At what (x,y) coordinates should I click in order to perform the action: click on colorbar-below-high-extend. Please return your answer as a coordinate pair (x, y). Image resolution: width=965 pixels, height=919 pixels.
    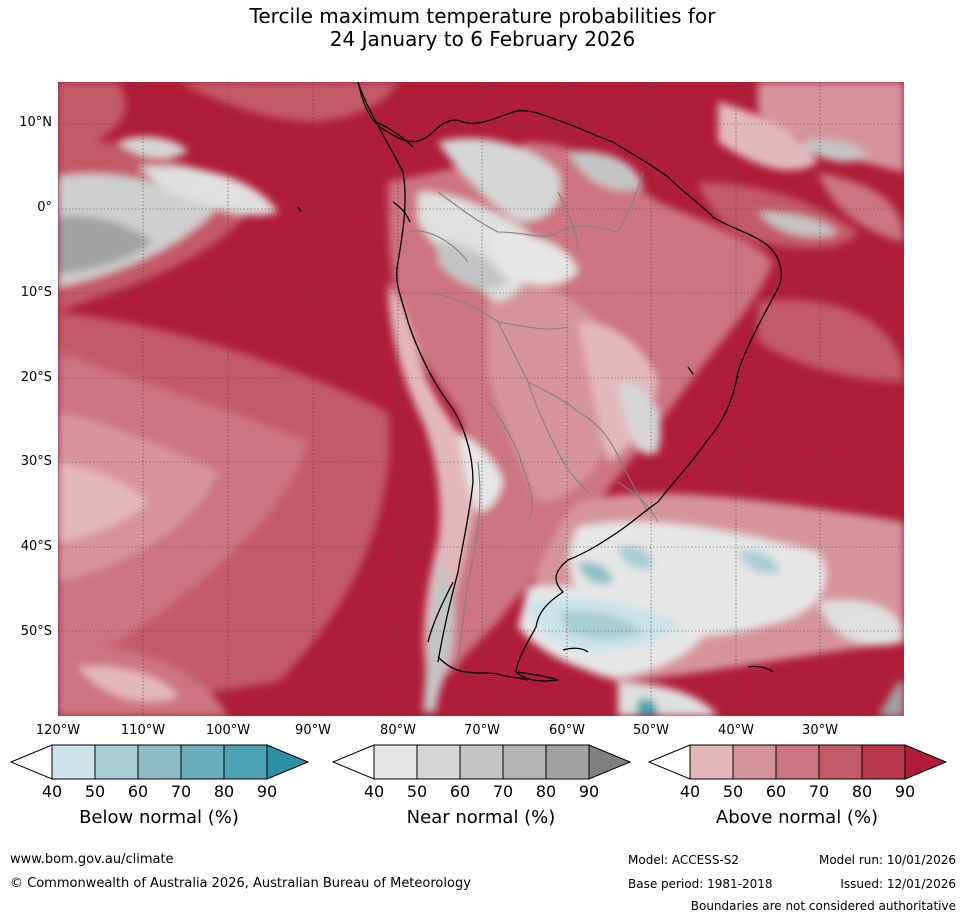
    Looking at the image, I should click on (288, 762).